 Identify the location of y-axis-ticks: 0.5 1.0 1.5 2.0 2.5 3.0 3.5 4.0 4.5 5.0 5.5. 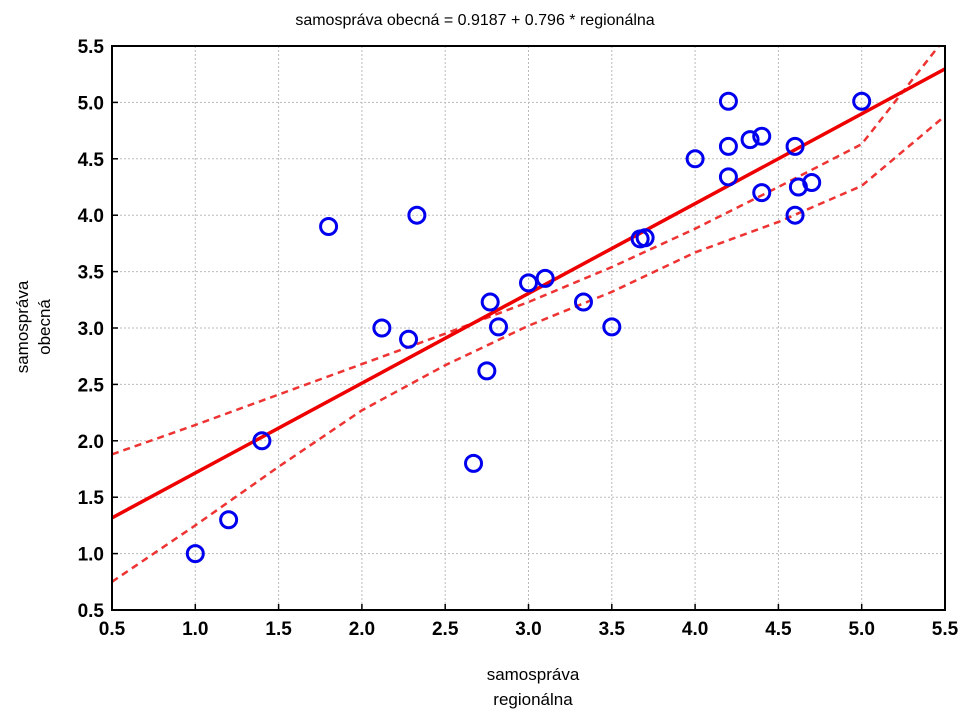
(98, 329).